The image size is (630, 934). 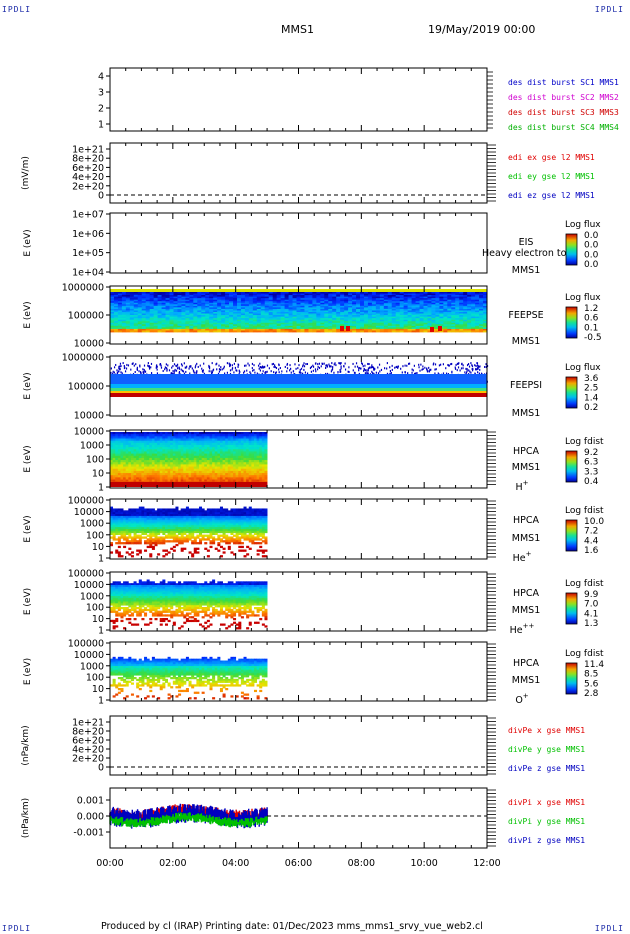 I want to click on spectrogram-band, so click(x=298, y=395).